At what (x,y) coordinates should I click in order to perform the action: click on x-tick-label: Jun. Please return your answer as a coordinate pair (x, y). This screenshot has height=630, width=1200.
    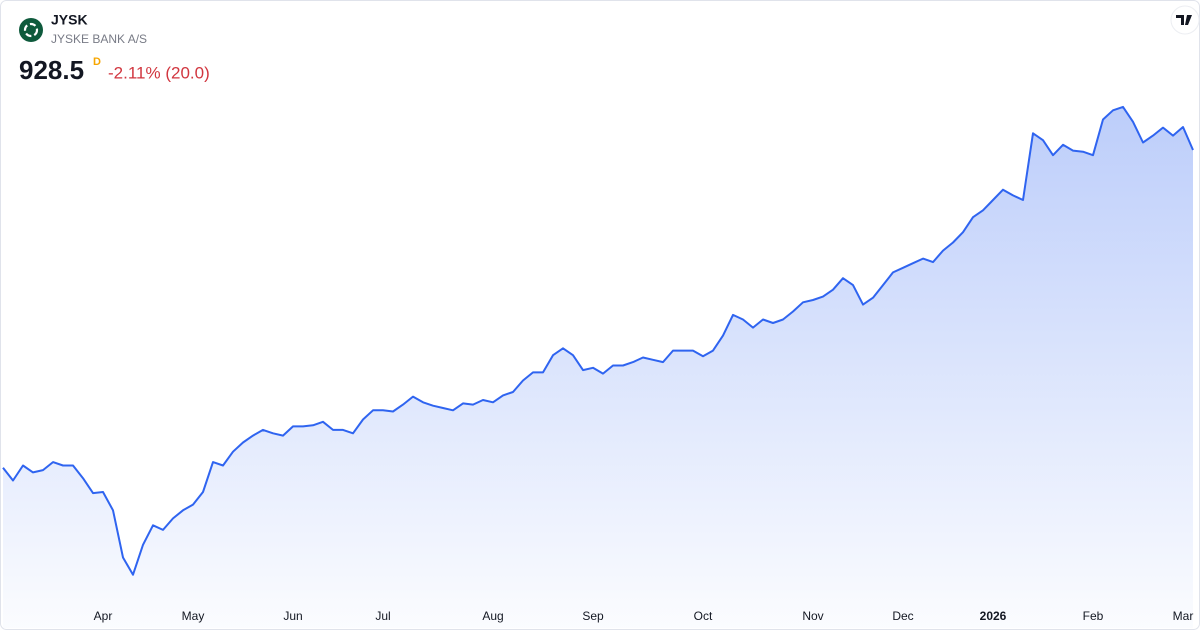
    Looking at the image, I should click on (292, 616).